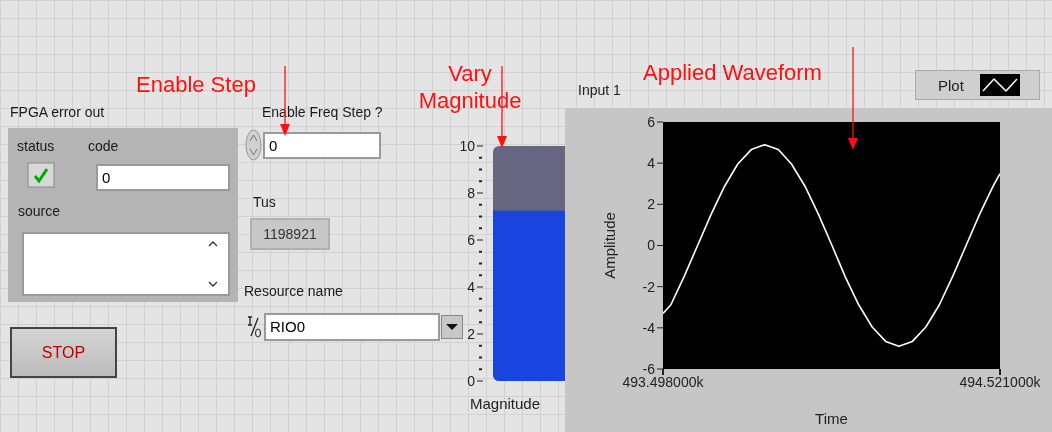 This screenshot has height=432, width=1052. What do you see at coordinates (471, 193) in the screenshot?
I see `y-tick-label: 8` at bounding box center [471, 193].